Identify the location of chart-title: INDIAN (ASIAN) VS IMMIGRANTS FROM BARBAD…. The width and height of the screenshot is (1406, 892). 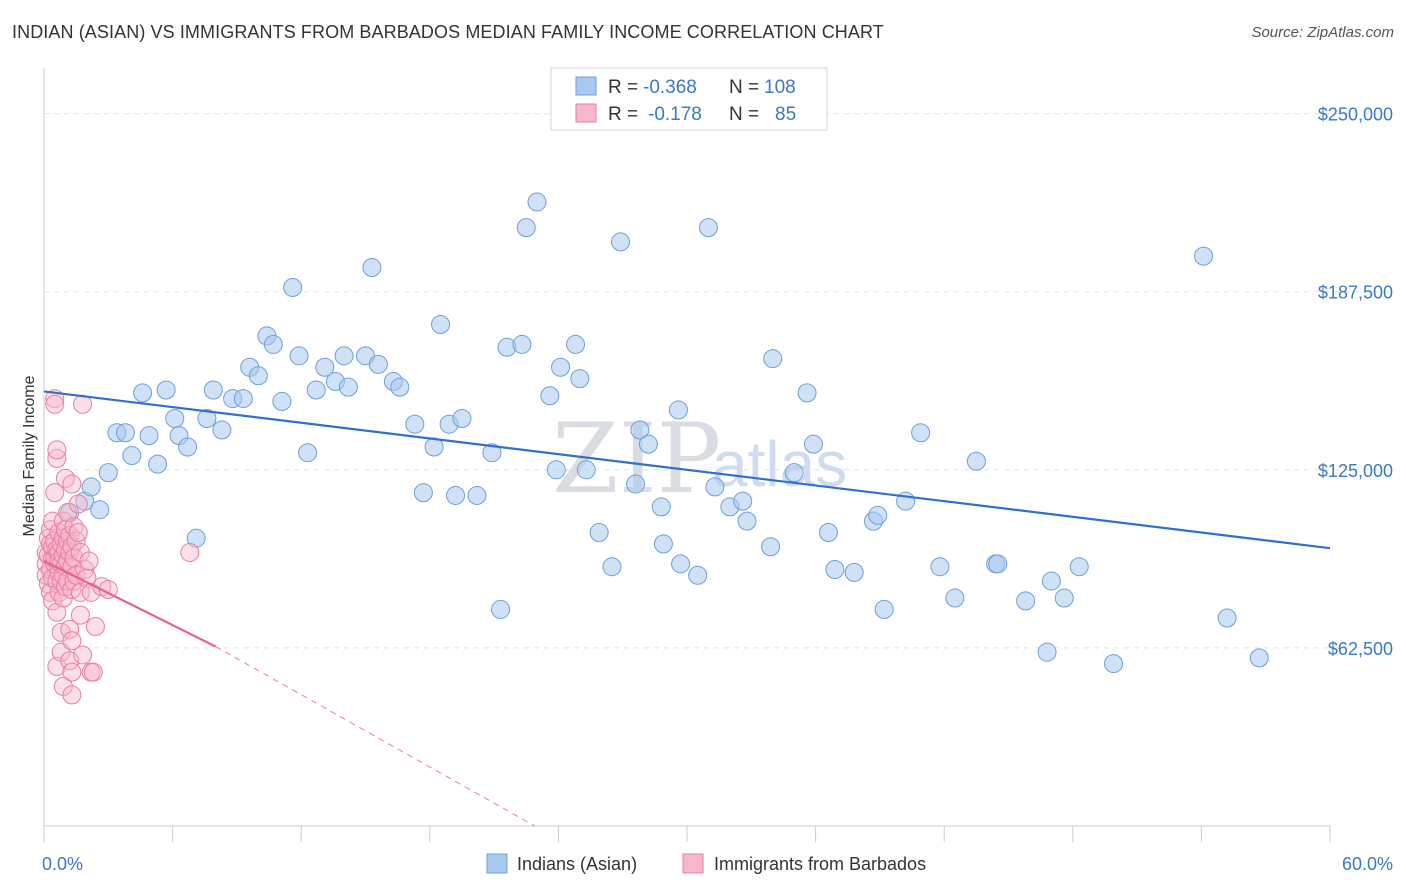
(448, 32).